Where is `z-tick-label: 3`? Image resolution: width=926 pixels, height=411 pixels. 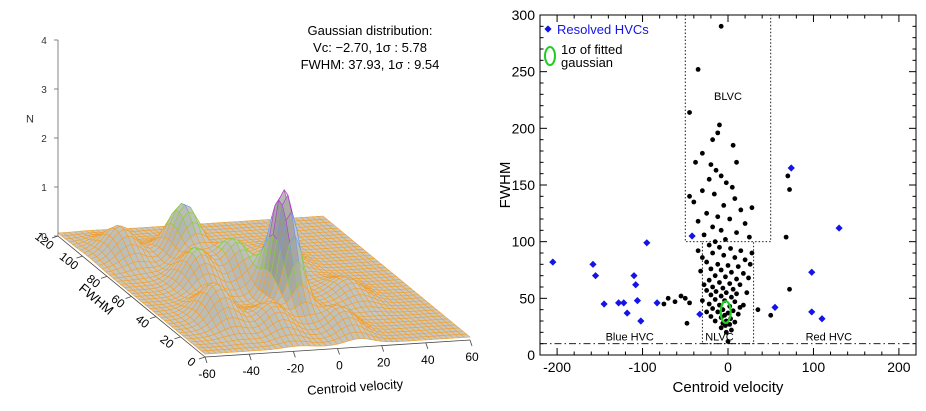
z-tick-label: 3 is located at coordinates (44, 90).